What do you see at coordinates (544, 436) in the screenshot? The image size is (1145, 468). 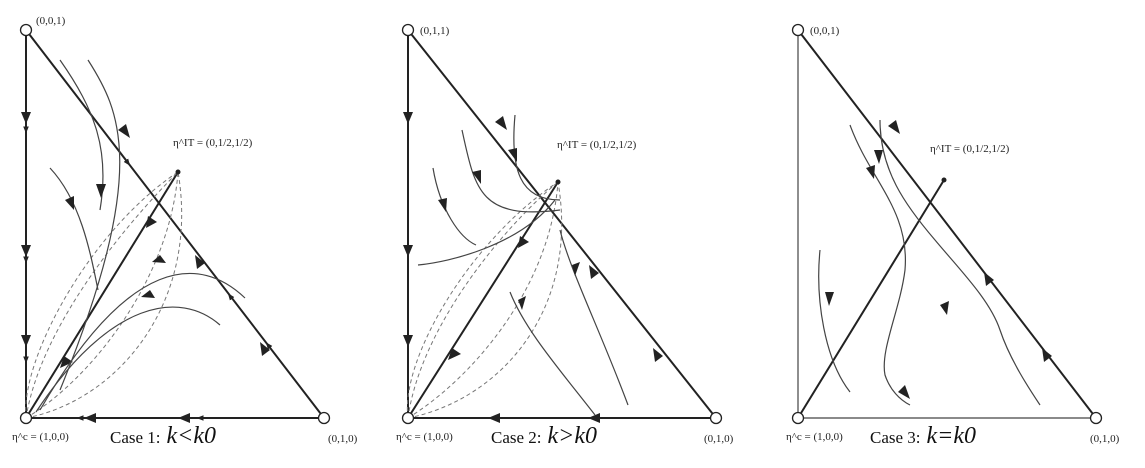 I see `caption-case-2: Case 2: k>k0` at bounding box center [544, 436].